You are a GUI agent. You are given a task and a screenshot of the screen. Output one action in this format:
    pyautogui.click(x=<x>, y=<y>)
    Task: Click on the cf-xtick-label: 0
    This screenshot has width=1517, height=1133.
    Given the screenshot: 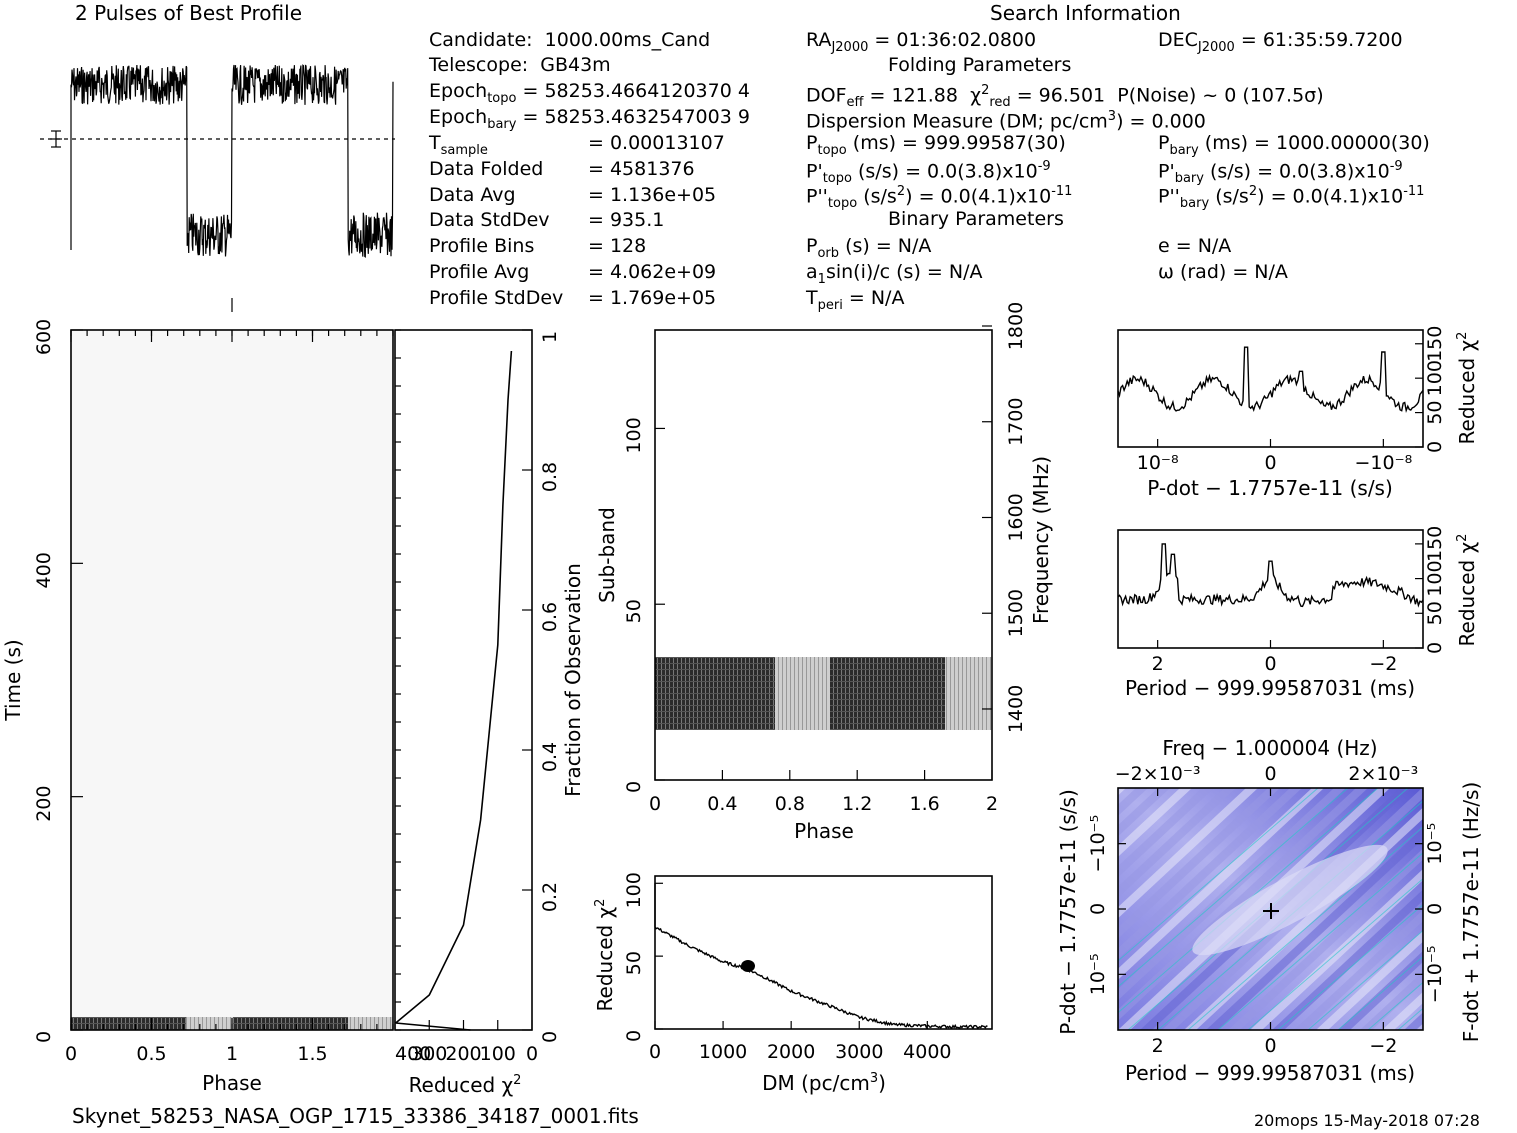 What is the action you would take?
    pyautogui.click(x=532, y=1054)
    